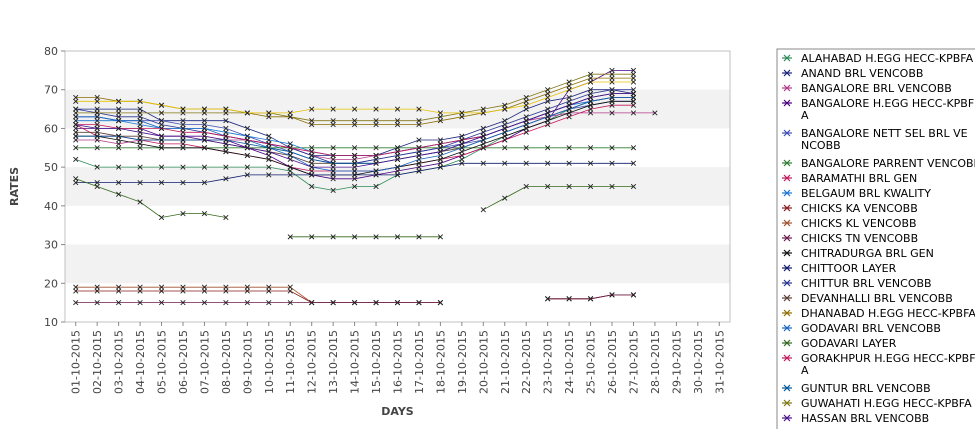  I want to click on legend-item-5: BANGALORE PARRENT VENCOBB, so click(878, 163).